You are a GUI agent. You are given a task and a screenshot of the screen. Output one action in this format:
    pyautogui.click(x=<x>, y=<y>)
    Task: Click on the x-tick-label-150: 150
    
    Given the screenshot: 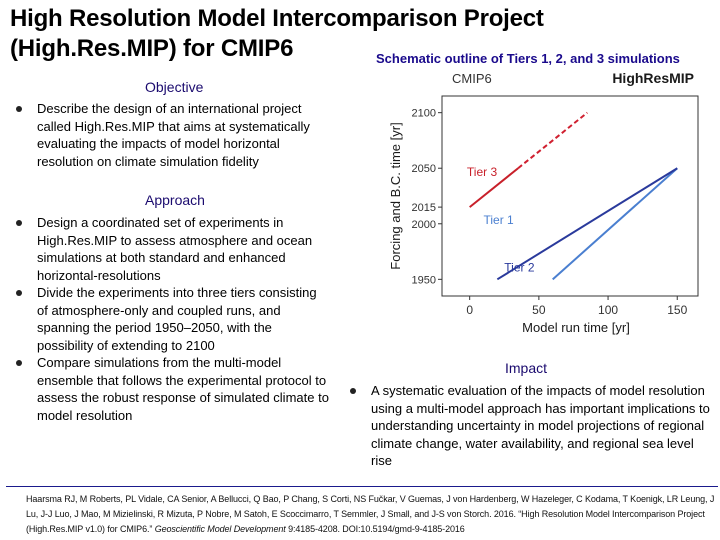 What is the action you would take?
    pyautogui.click(x=677, y=310)
    